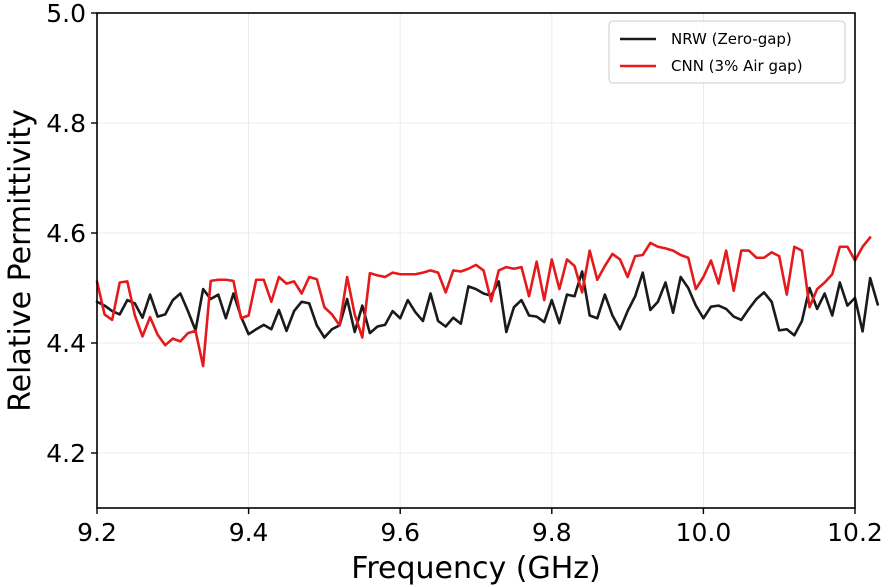 The height and width of the screenshot is (587, 888). Describe the element at coordinates (855, 532) in the screenshot. I see `x-tick-label: 10.2` at that location.